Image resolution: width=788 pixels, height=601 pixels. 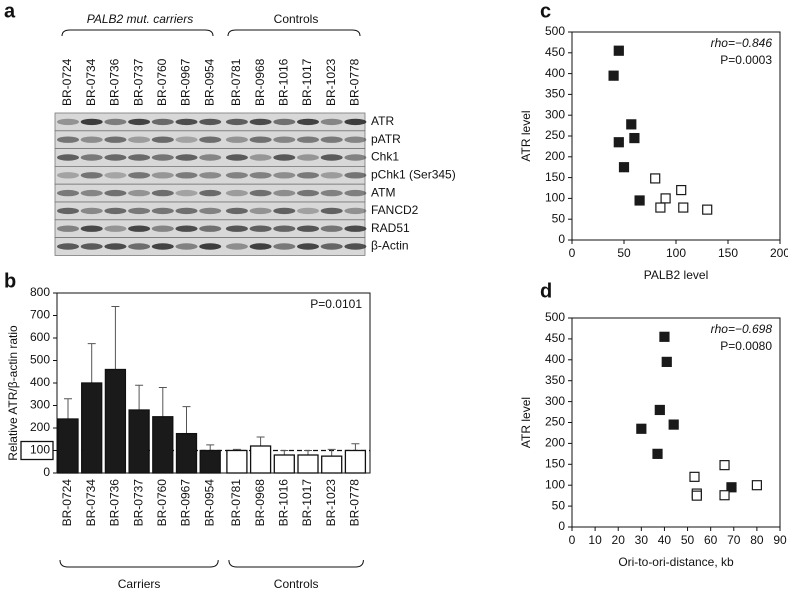 What do you see at coordinates (728, 253) in the screenshot?
I see `x-tick-label: 150` at bounding box center [728, 253].